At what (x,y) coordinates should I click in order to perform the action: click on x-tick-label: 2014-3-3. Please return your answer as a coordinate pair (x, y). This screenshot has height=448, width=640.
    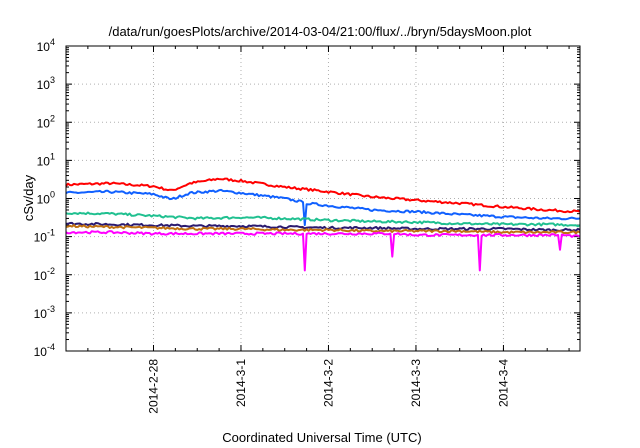
    Looking at the image, I should click on (416, 383).